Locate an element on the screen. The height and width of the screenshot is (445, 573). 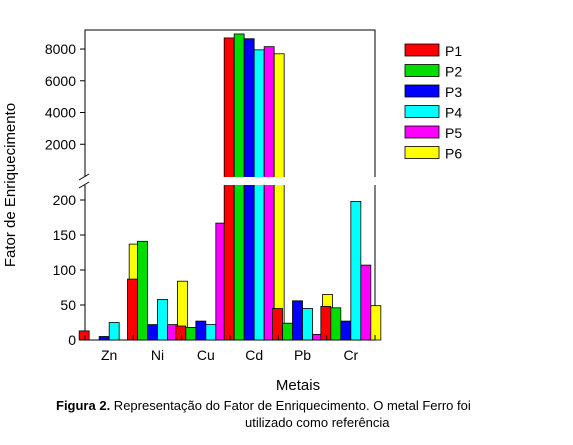
legend-swatch-P5 is located at coordinates (422, 132).